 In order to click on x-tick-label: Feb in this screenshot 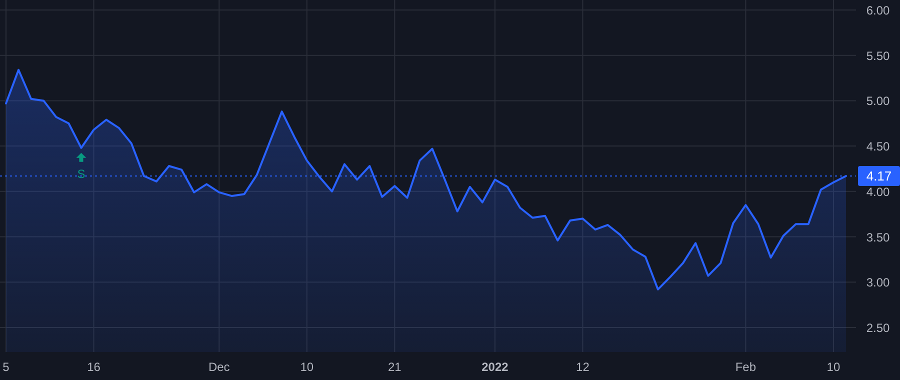, I will do `click(745, 367)`.